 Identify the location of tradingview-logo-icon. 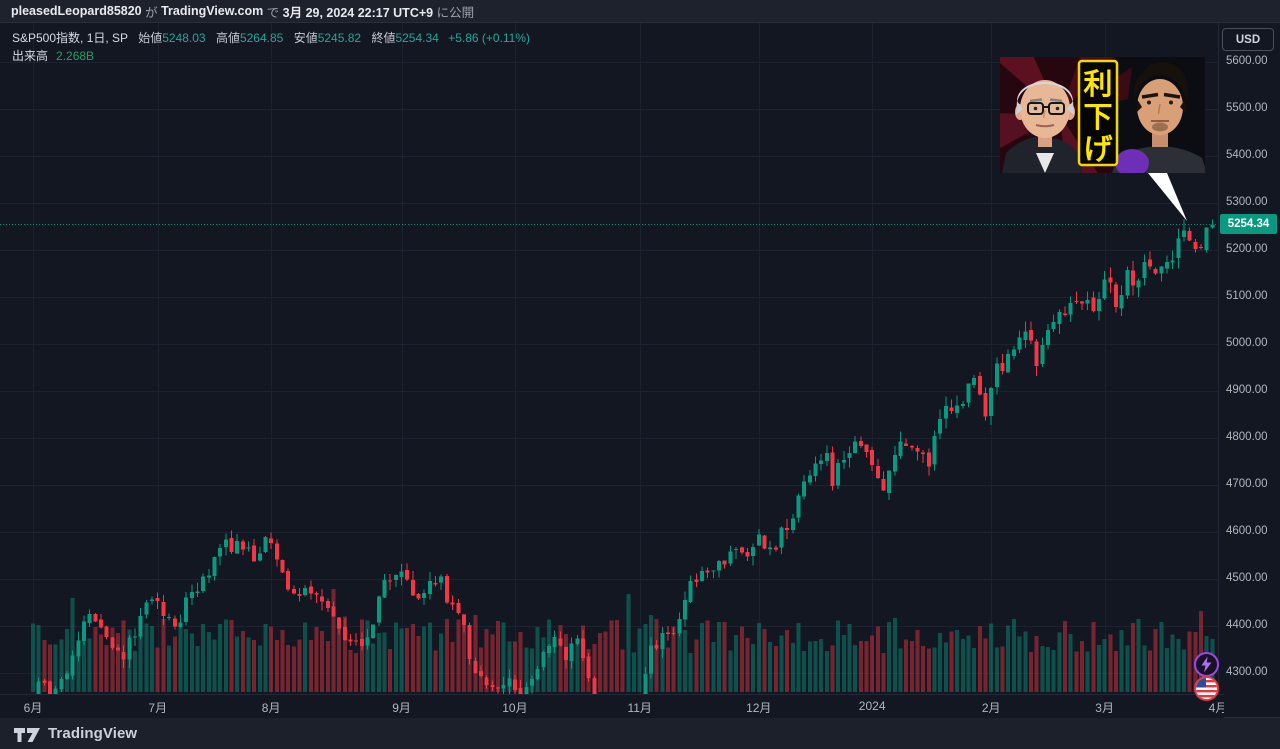
(27, 734).